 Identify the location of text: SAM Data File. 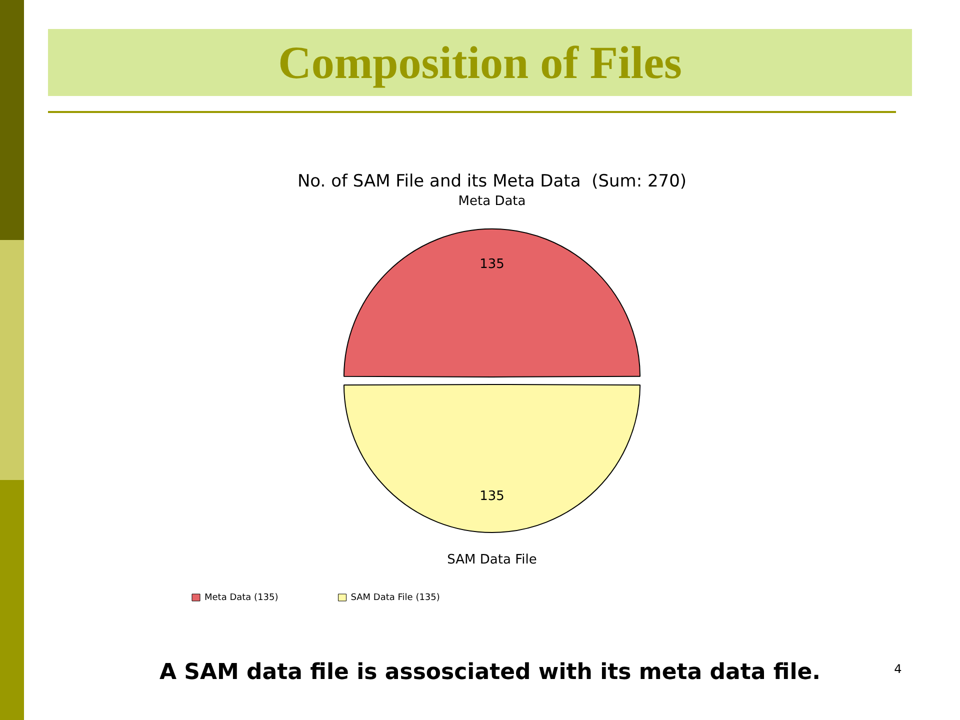
(492, 560).